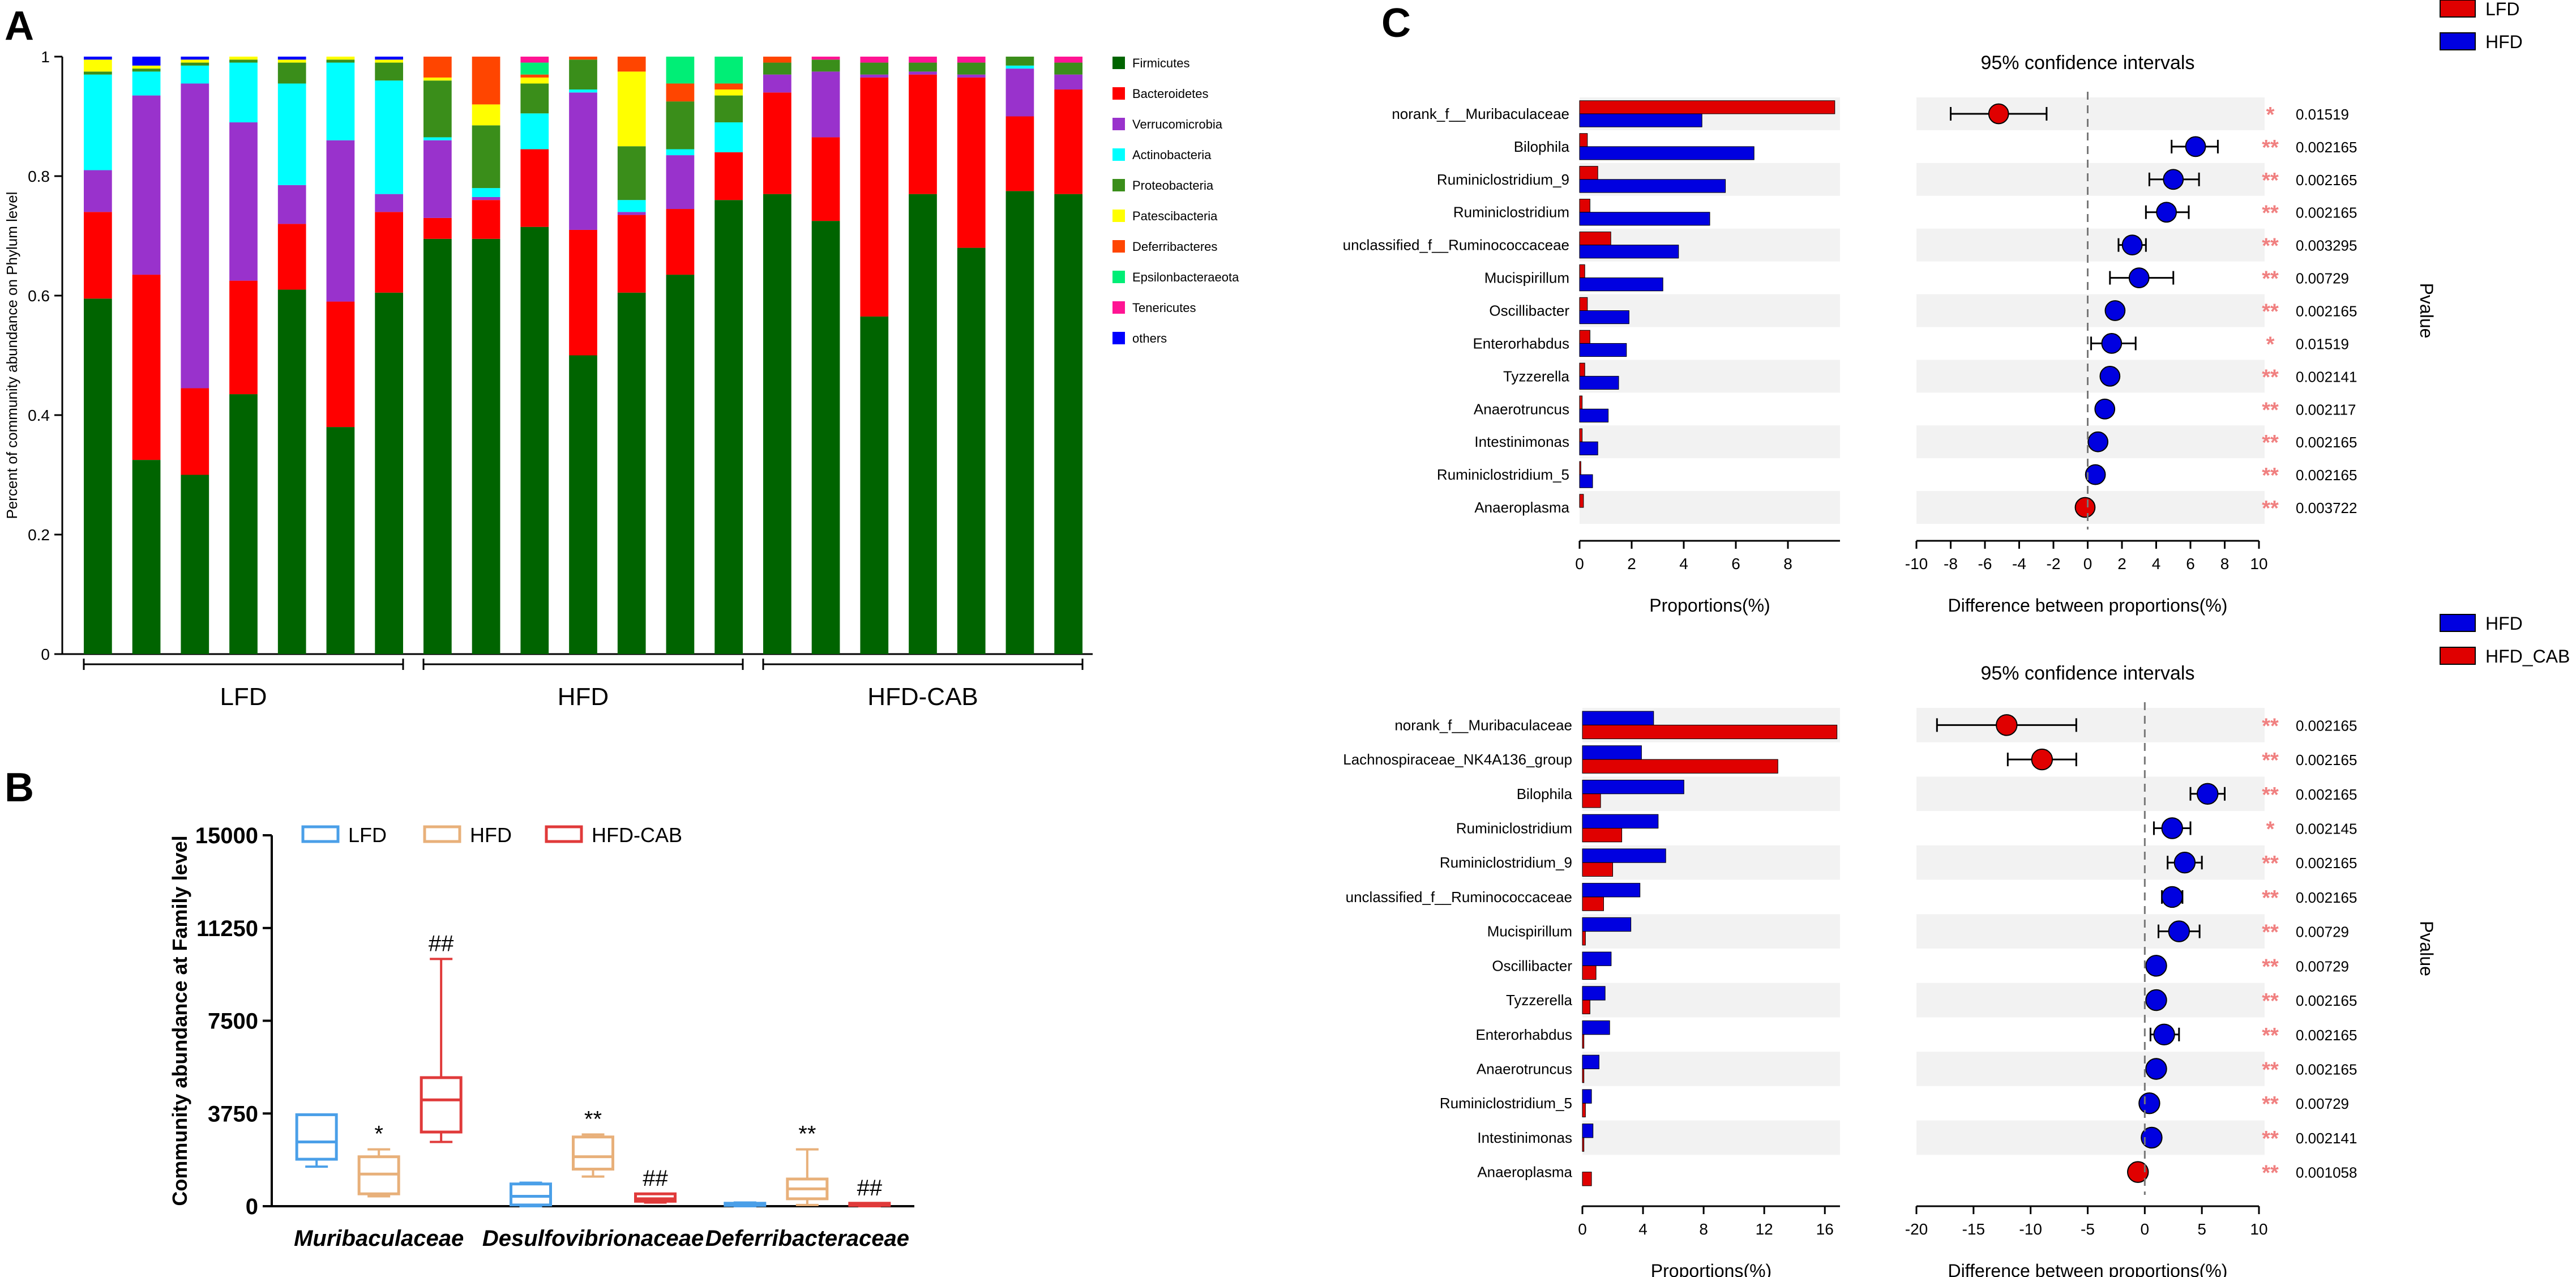  Describe the element at coordinates (534, 68) in the screenshot. I see `bar-segment-epsilonbacteraeota` at that location.